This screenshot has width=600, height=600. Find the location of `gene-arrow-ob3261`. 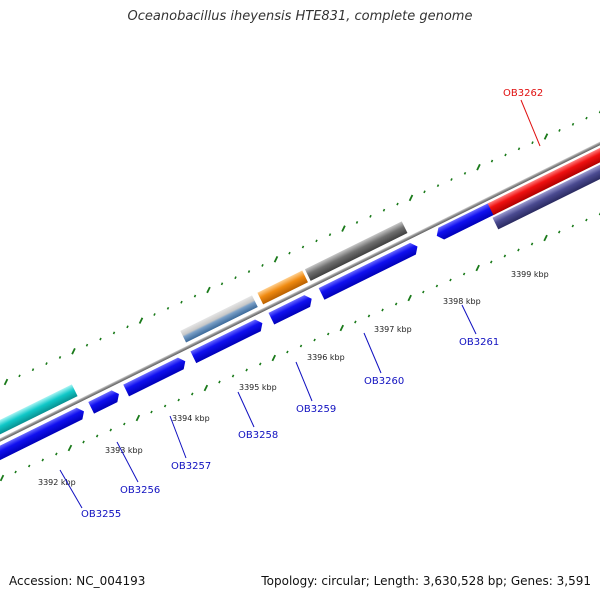

gene-arrow-ob3261 is located at coordinates (465, 222).